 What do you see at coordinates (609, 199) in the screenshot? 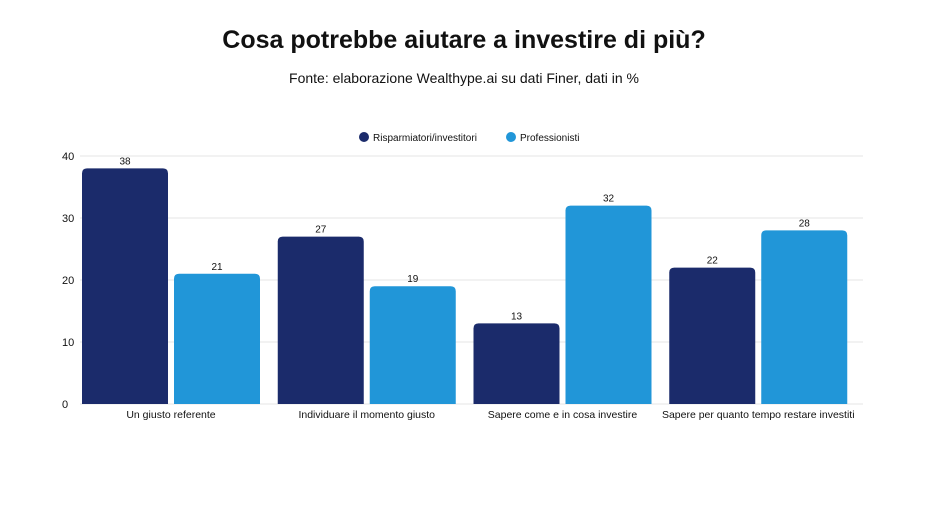
I see `data-label: 32` at bounding box center [609, 199].